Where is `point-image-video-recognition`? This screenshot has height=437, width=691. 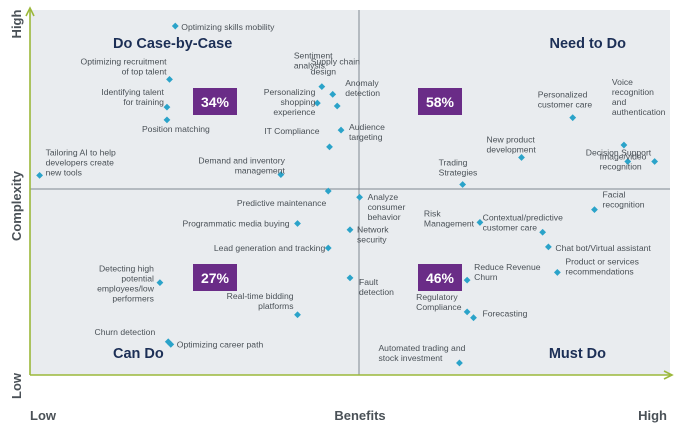 point-image-video-recognition is located at coordinates (655, 161).